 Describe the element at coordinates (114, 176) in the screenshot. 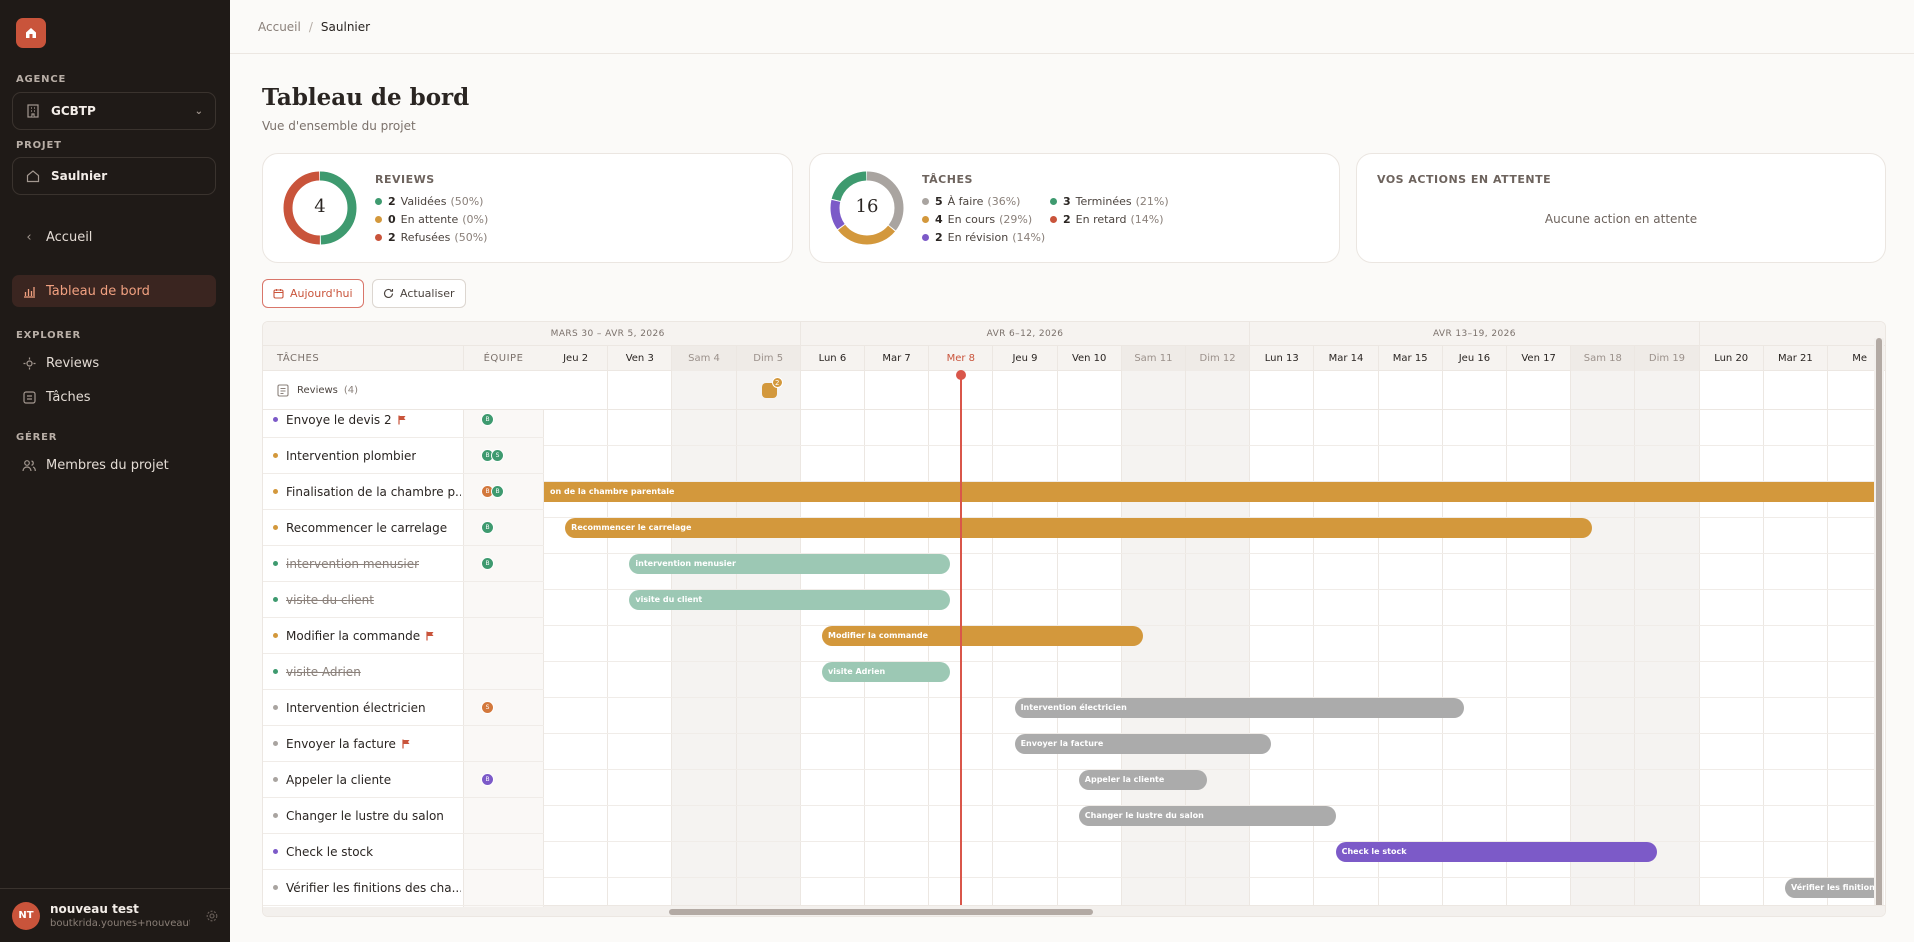

I see `project-selector: Saulnier` at that location.